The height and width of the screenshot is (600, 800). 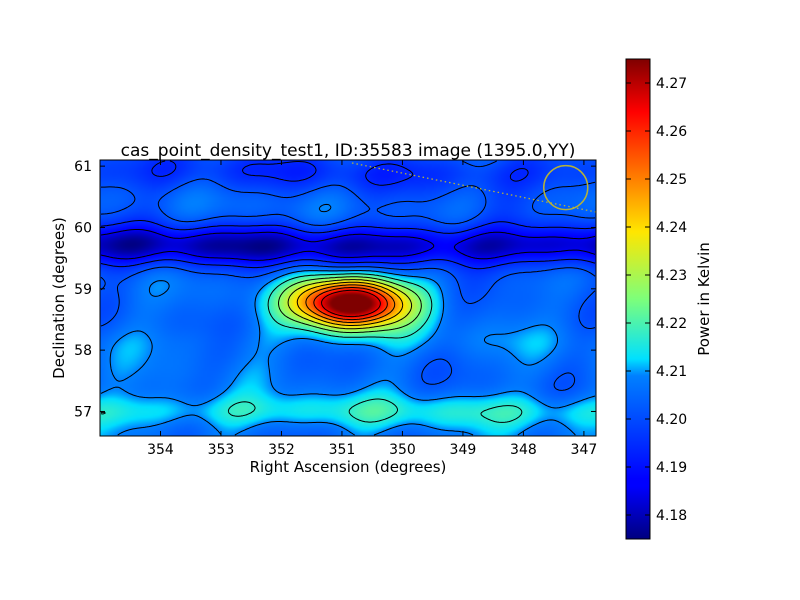 What do you see at coordinates (523, 450) in the screenshot?
I see `x-tick-label: 348` at bounding box center [523, 450].